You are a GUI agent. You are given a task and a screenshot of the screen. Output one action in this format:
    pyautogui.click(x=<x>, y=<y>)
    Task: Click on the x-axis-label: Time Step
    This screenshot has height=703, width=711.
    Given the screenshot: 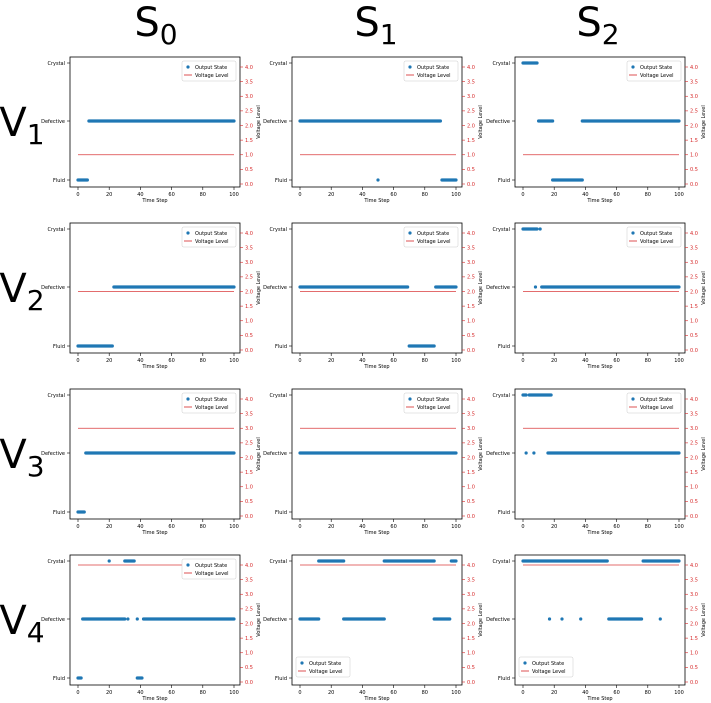 What is the action you would take?
    pyautogui.click(x=154, y=367)
    